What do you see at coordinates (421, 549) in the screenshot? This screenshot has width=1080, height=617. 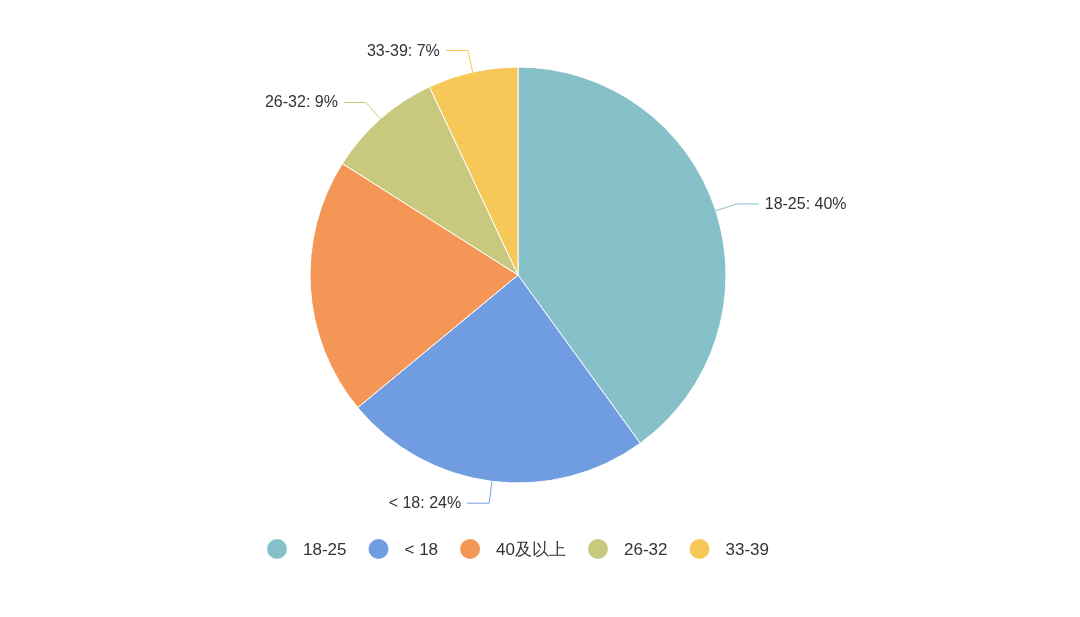 I see `legend-label: < 18` at bounding box center [421, 549].